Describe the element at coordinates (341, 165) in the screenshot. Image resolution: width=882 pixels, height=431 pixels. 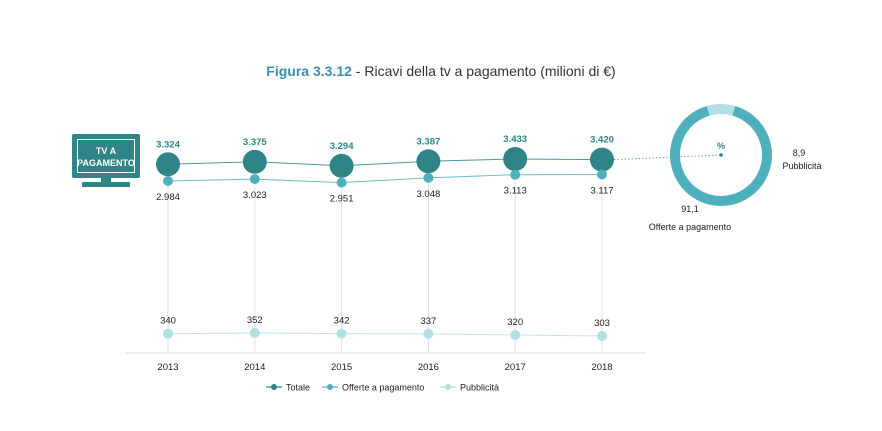
I see `point-totale-2015` at that location.